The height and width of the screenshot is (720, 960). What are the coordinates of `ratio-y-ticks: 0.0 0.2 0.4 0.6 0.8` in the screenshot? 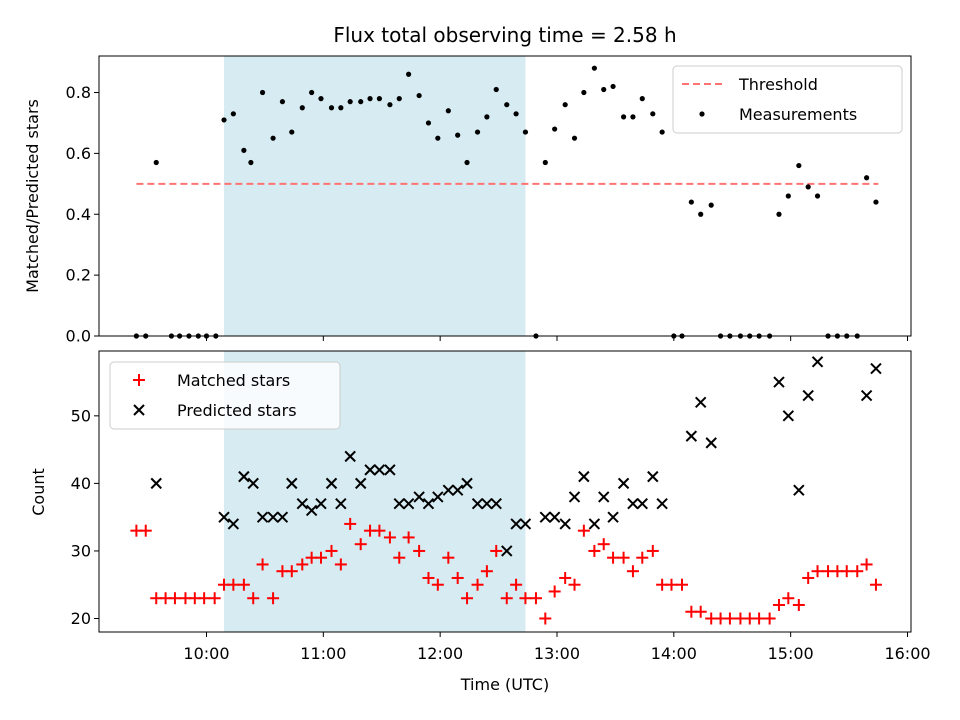 It's located at (82, 214).